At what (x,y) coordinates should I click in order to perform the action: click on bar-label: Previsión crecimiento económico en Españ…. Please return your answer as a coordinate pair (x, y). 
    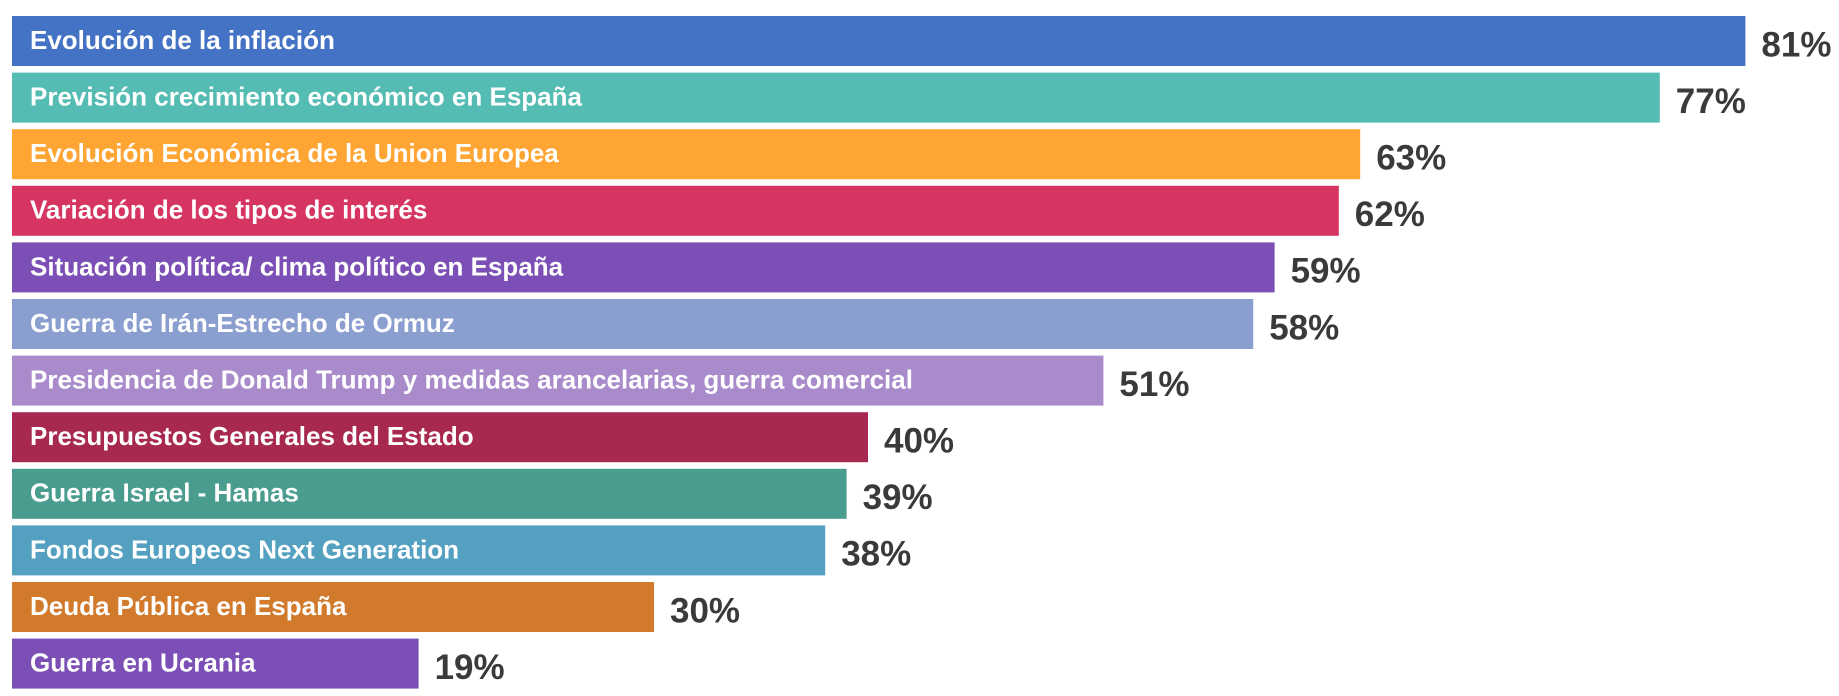
    Looking at the image, I should click on (306, 96).